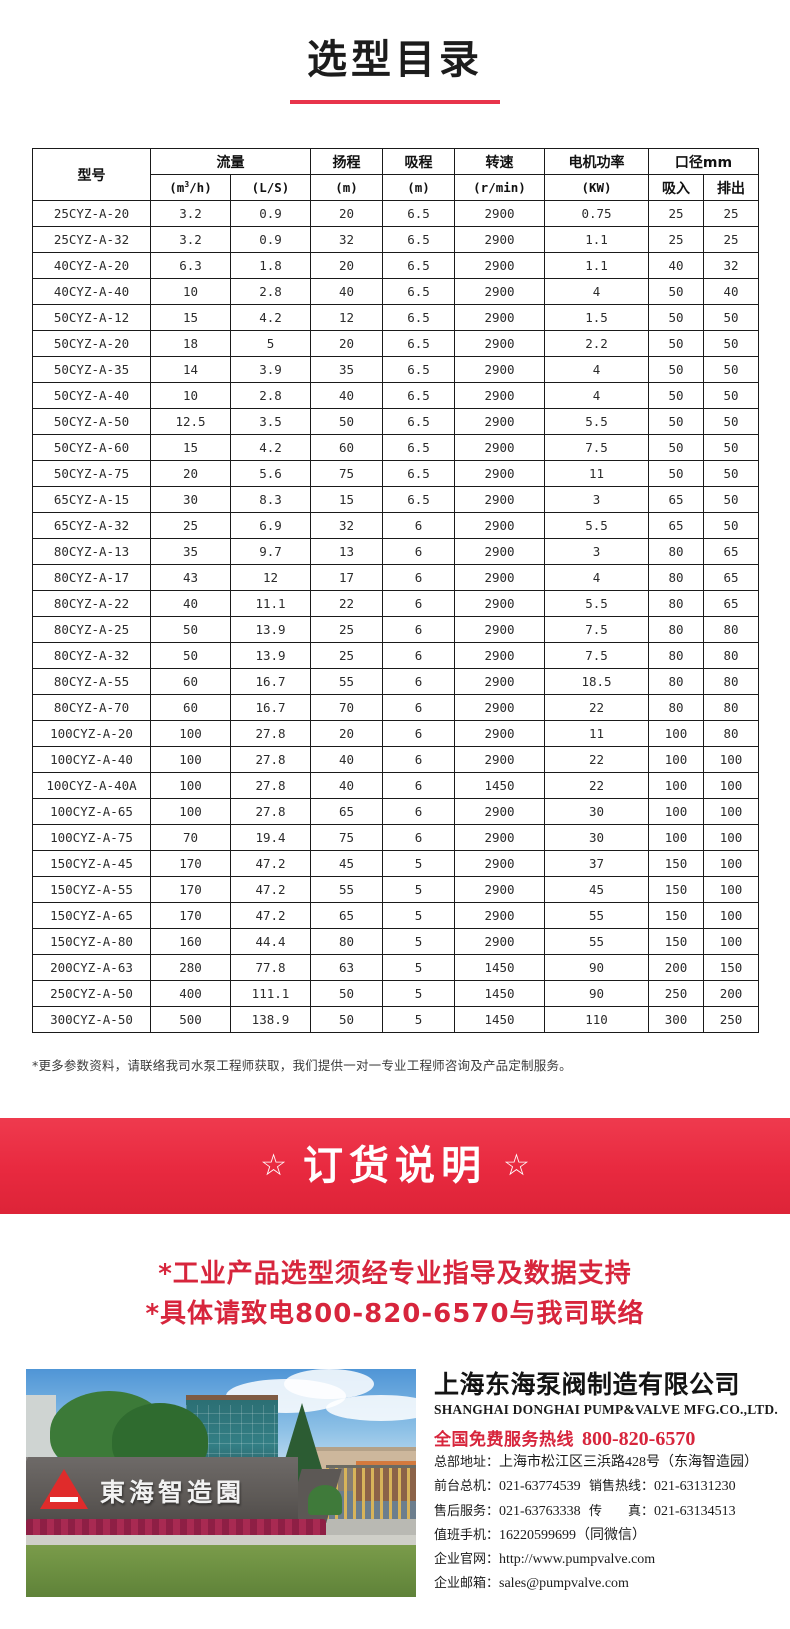  Describe the element at coordinates (91, 785) in the screenshot. I see `cell-model: 100CYZ-A-40A` at that location.